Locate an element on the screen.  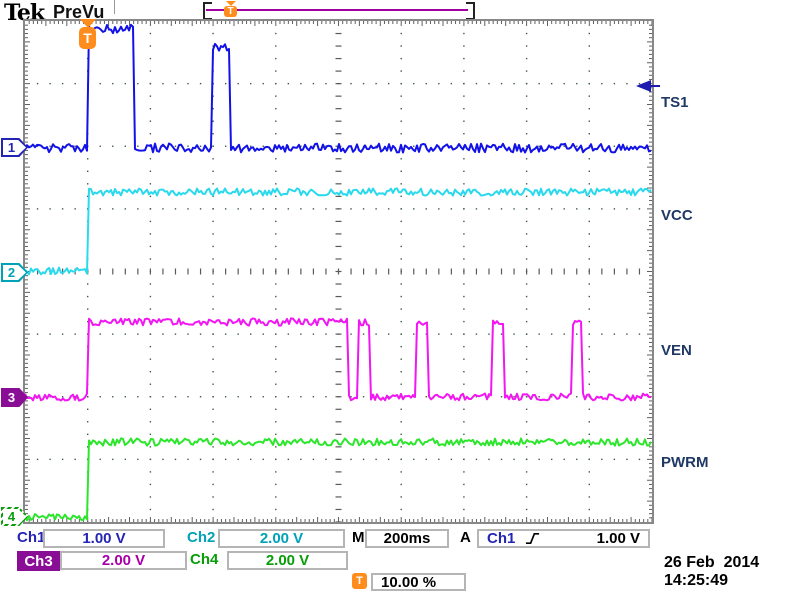
signal-label-ven: VEN is located at coordinates (676, 350).